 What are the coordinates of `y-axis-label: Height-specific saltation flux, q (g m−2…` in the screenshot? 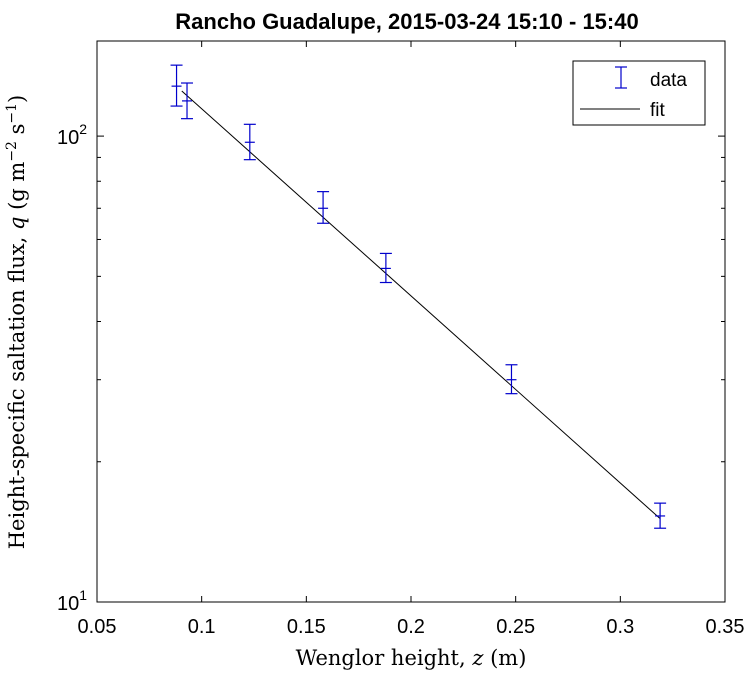 It's located at (16, 322).